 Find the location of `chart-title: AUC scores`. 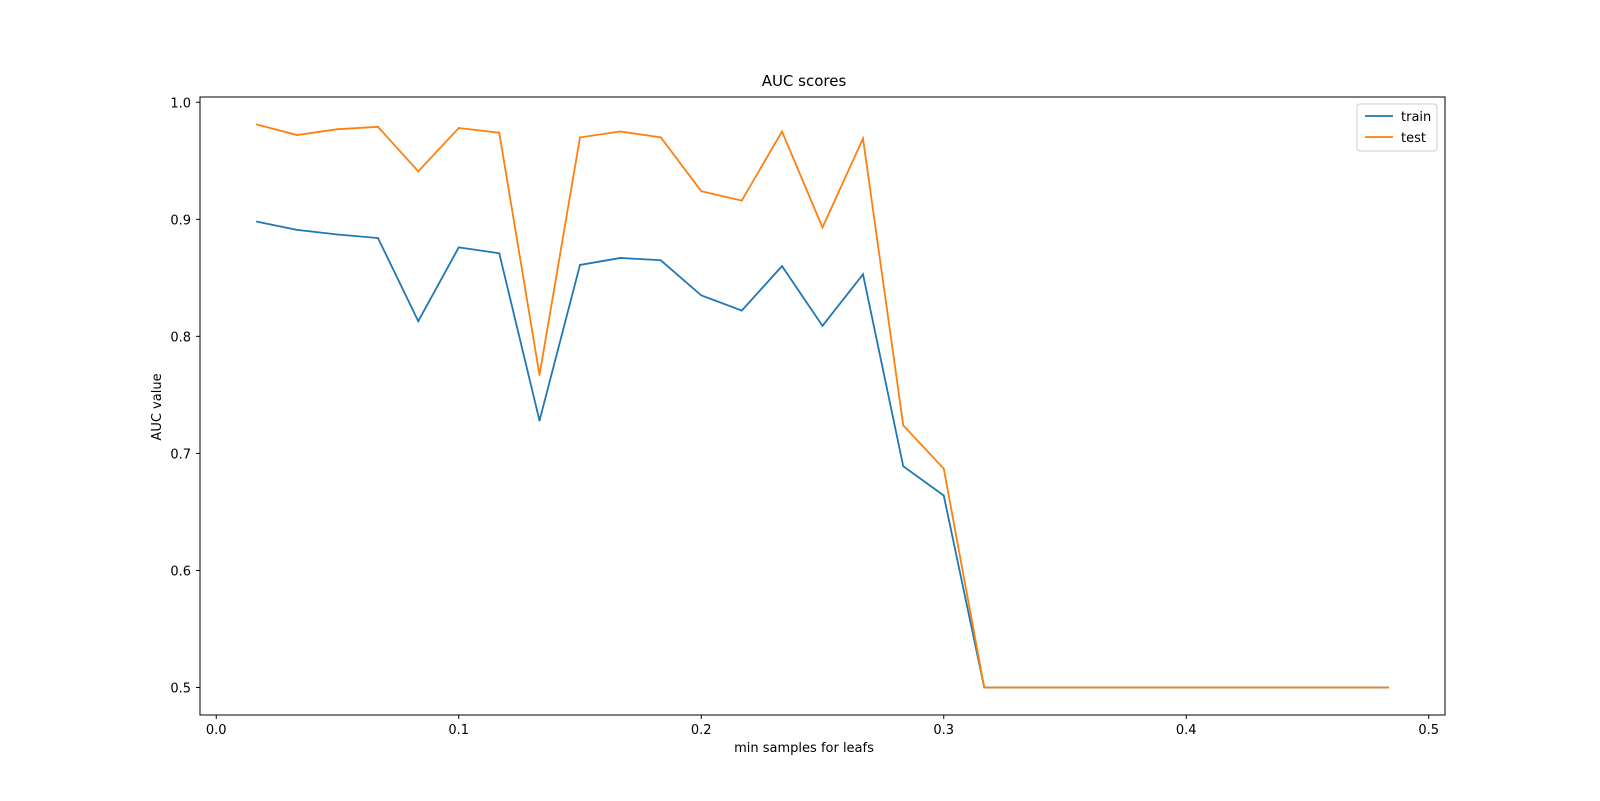

chart-title: AUC scores is located at coordinates (804, 81).